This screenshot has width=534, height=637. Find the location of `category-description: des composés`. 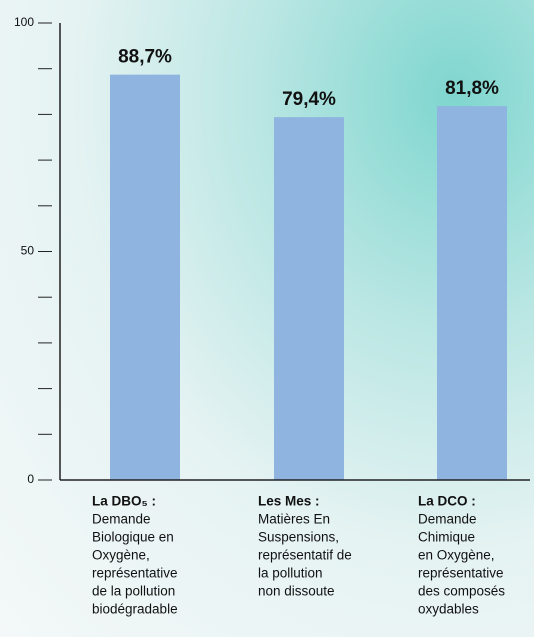

category-description: des composés is located at coordinates (461, 591).